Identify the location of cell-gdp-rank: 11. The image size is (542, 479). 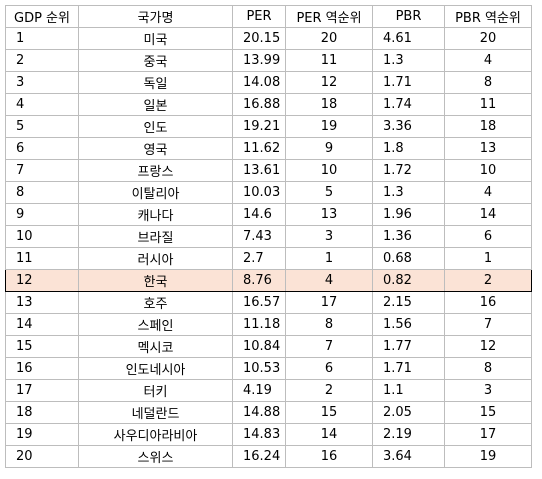
(42, 258).